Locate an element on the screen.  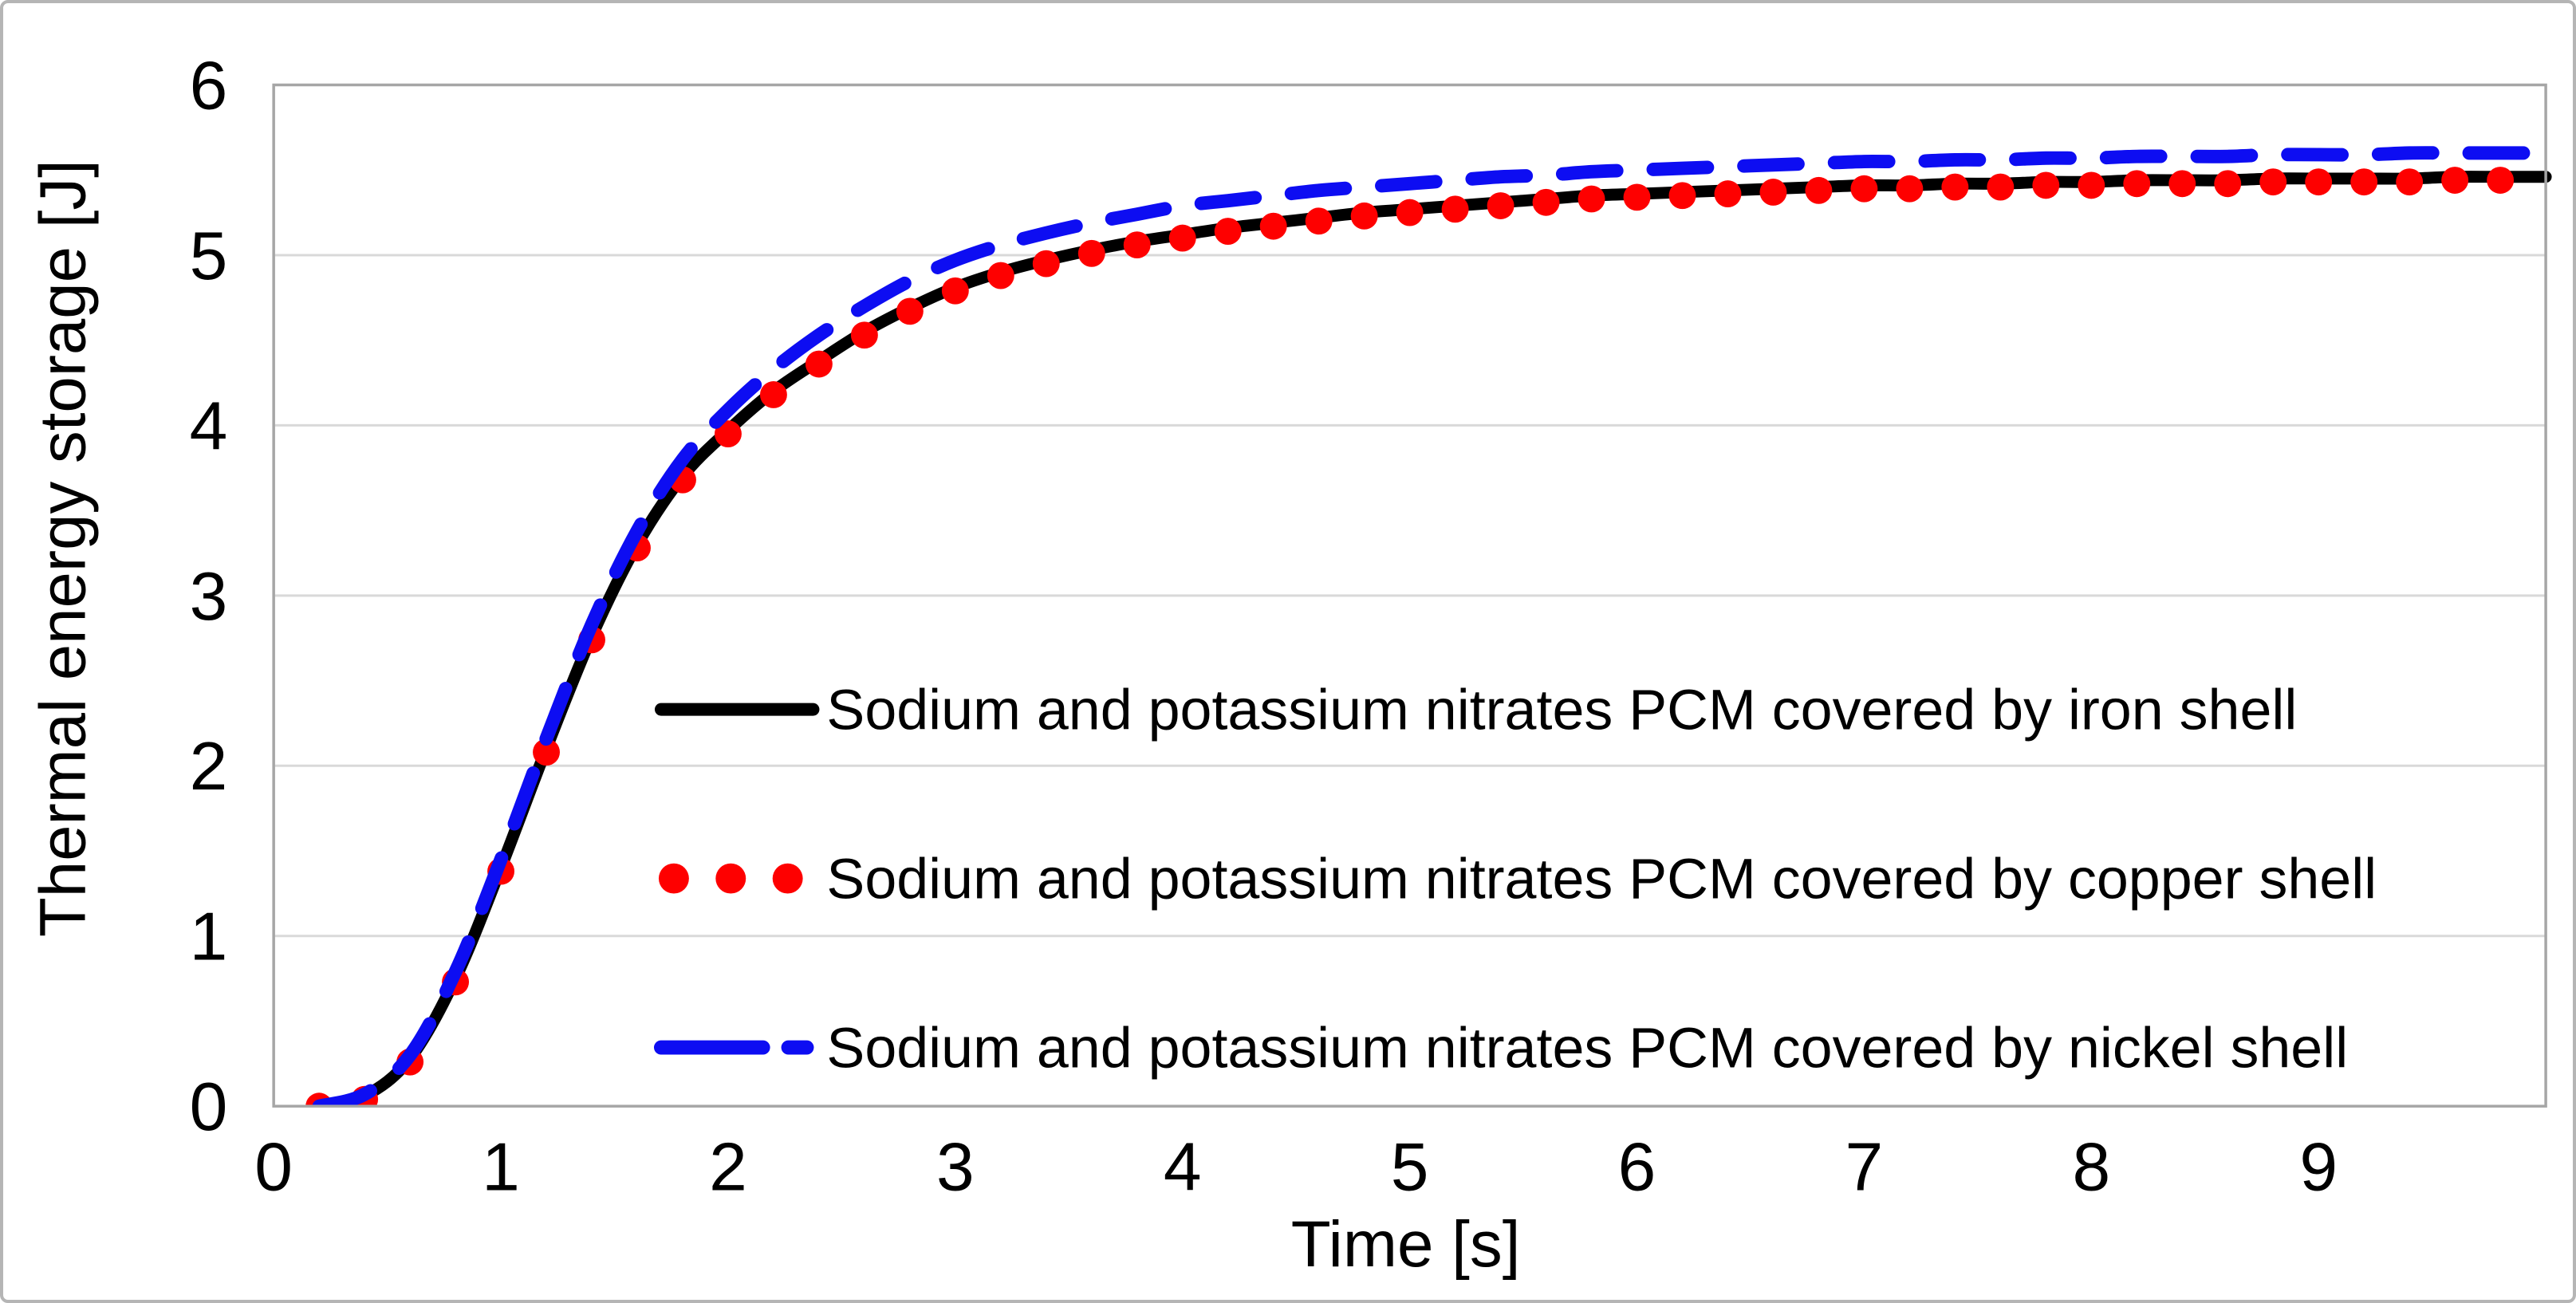
x-tick-label-7: 7 is located at coordinates (1864, 1167).